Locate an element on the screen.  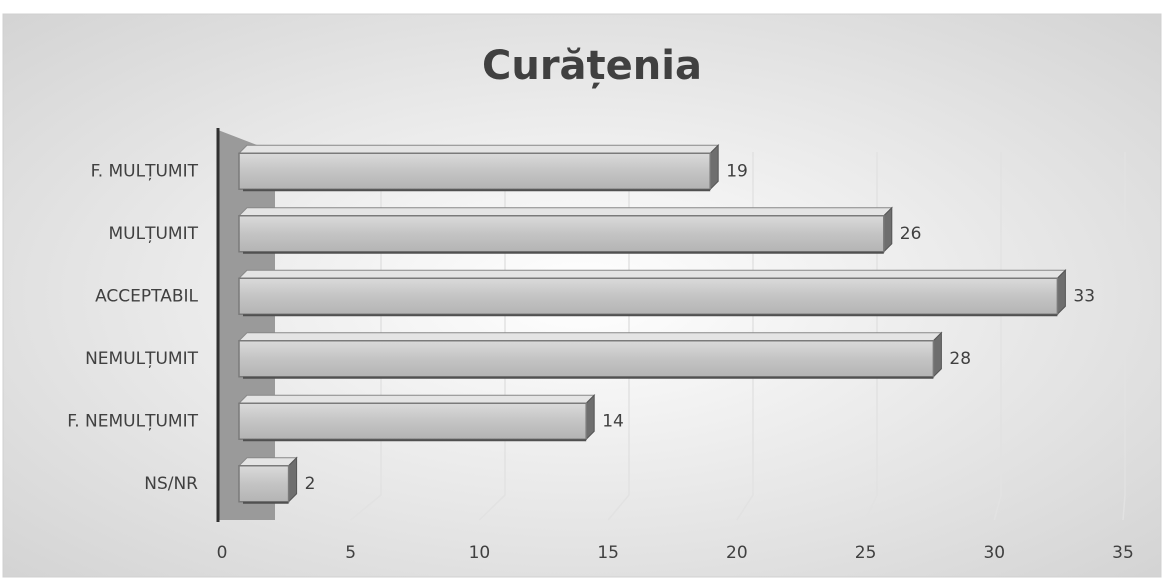
y-tick-label: ACCEPTABIL is located at coordinates (146, 296).